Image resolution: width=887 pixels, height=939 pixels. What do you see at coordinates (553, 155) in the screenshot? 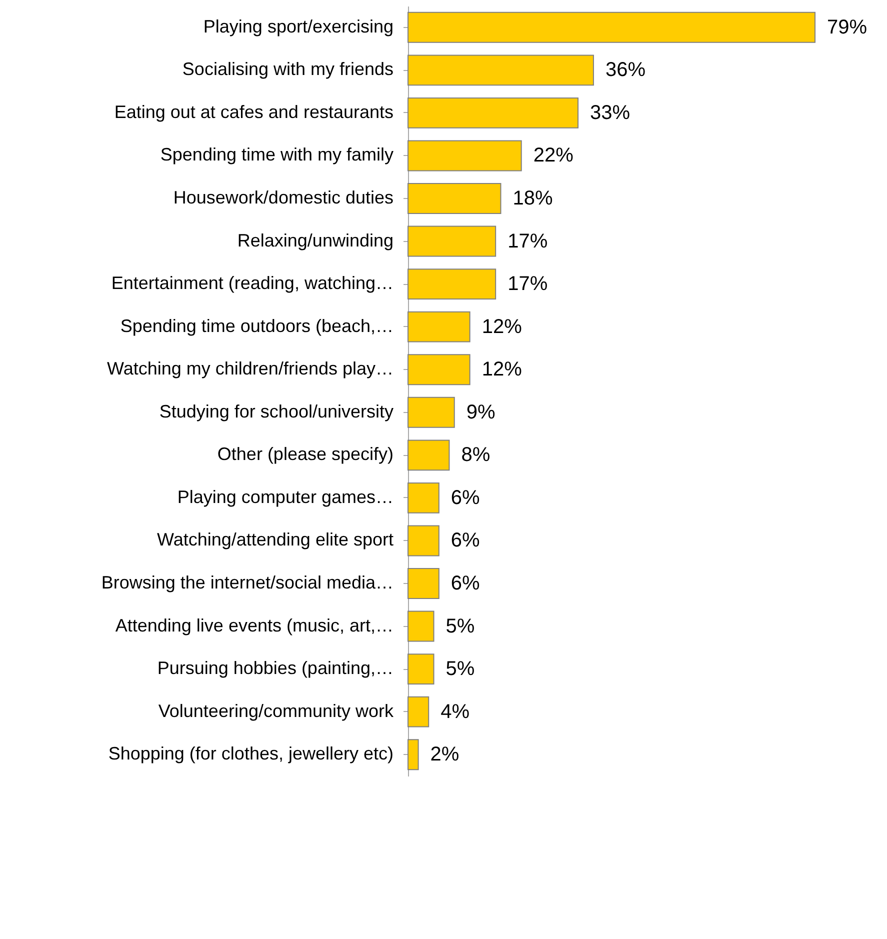
I see `data-label: 22%` at bounding box center [553, 155].